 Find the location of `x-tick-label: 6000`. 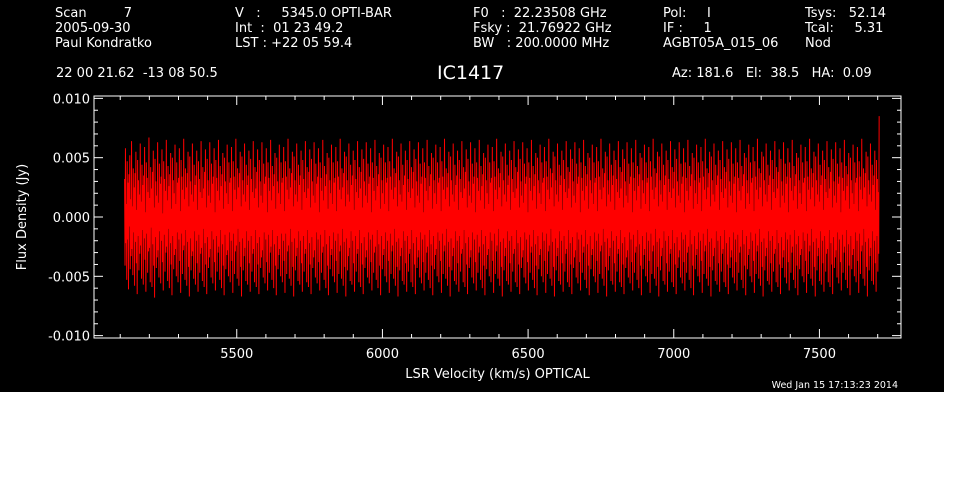

x-tick-label: 6000 is located at coordinates (382, 354).